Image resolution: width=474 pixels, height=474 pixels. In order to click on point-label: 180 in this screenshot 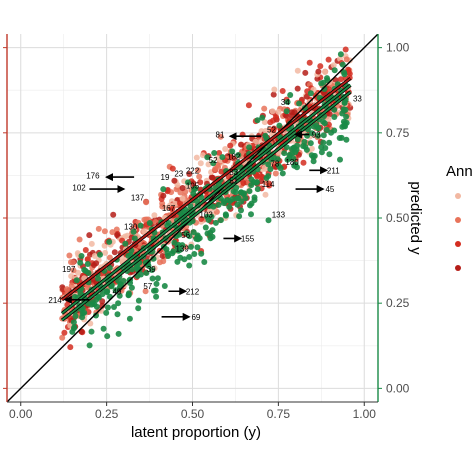, I will do `click(292, 162)`.